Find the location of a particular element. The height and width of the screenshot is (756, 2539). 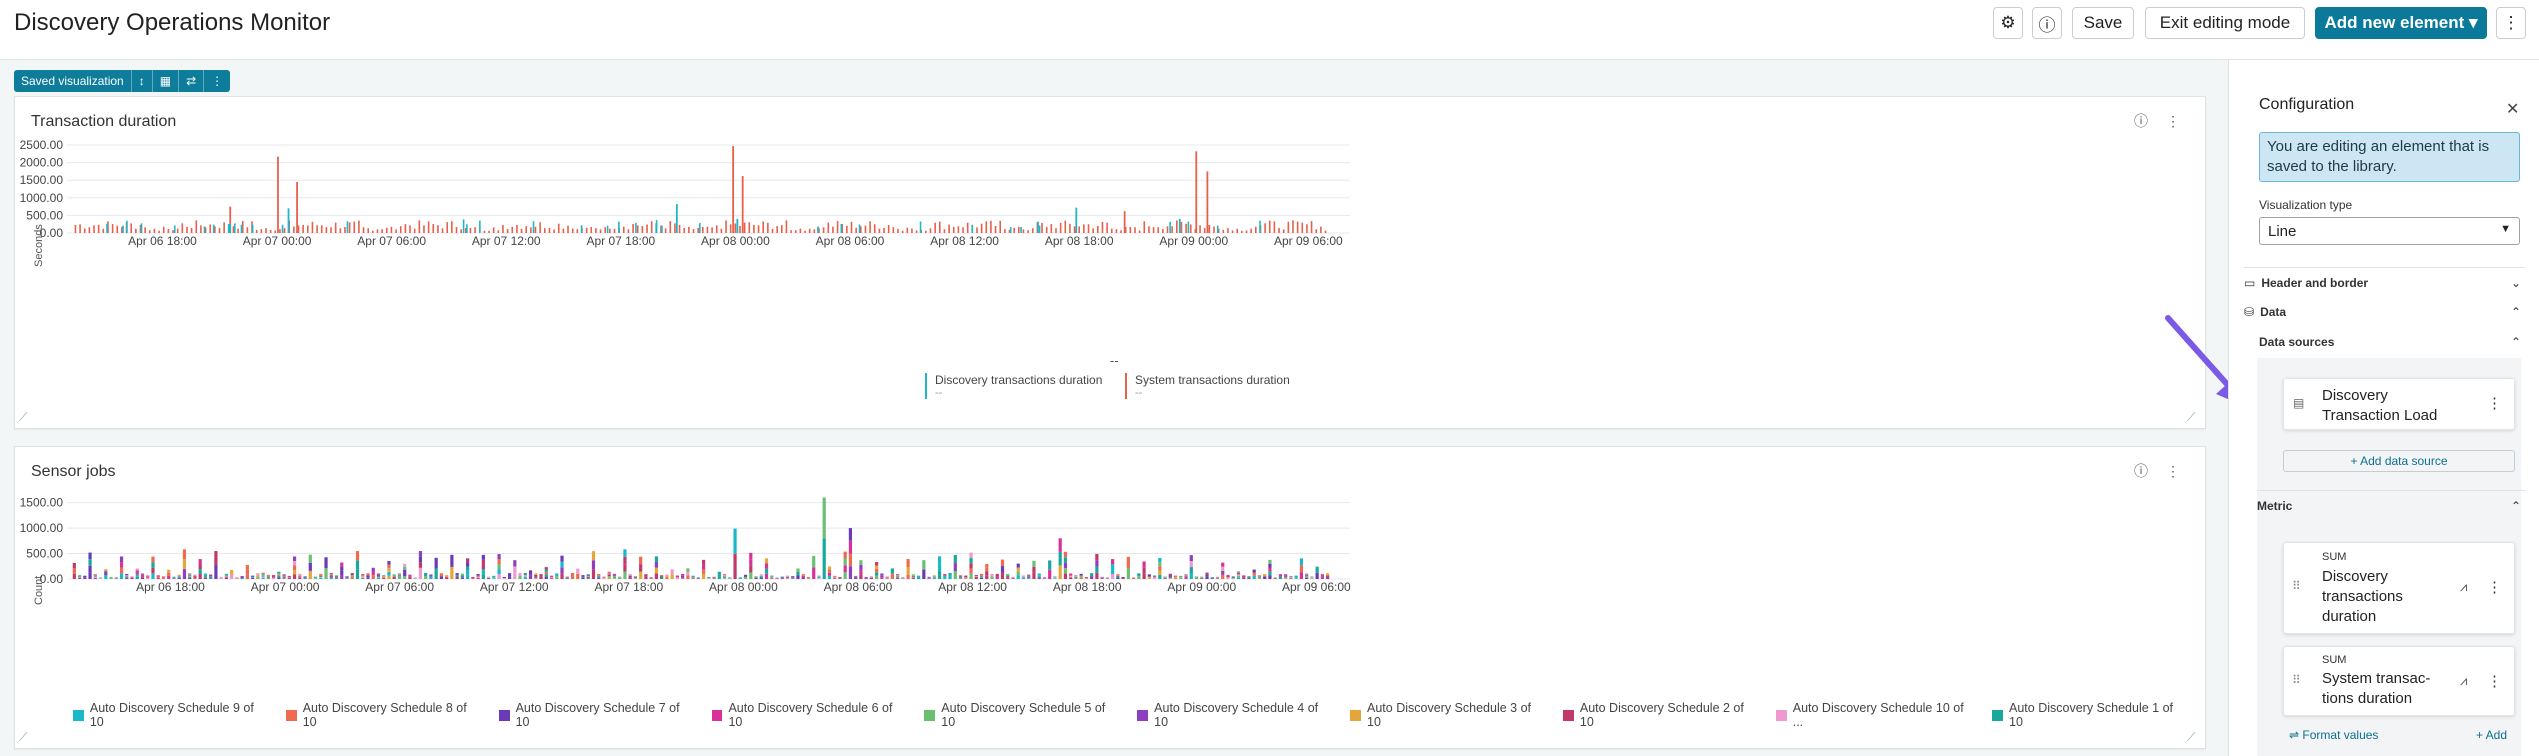

bar-system-peak is located at coordinates (230, 219).